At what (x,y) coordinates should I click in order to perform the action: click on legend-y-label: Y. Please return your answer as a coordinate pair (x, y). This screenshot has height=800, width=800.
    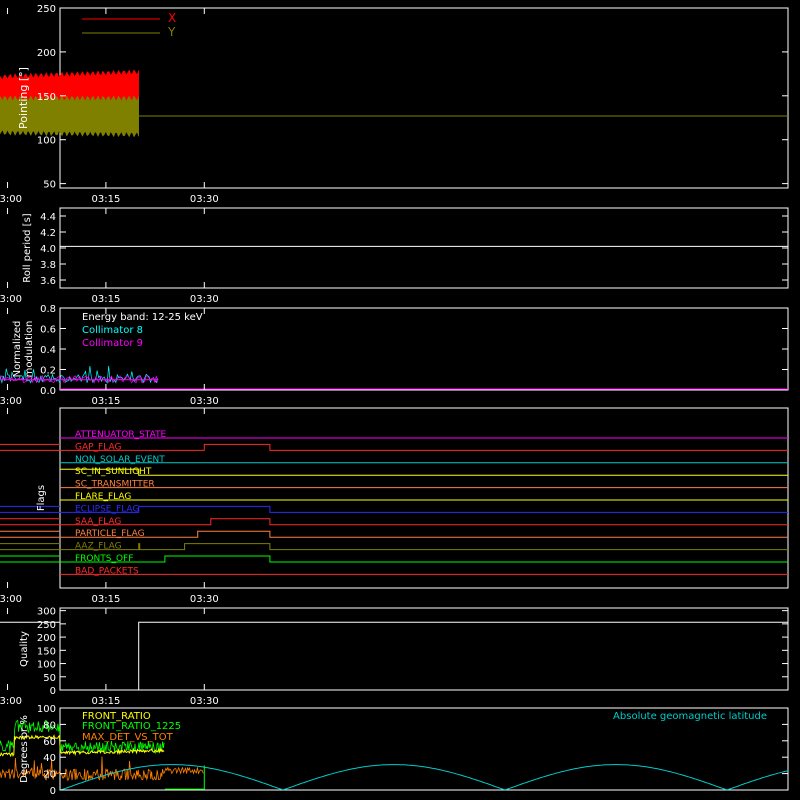
    Looking at the image, I should click on (171, 32).